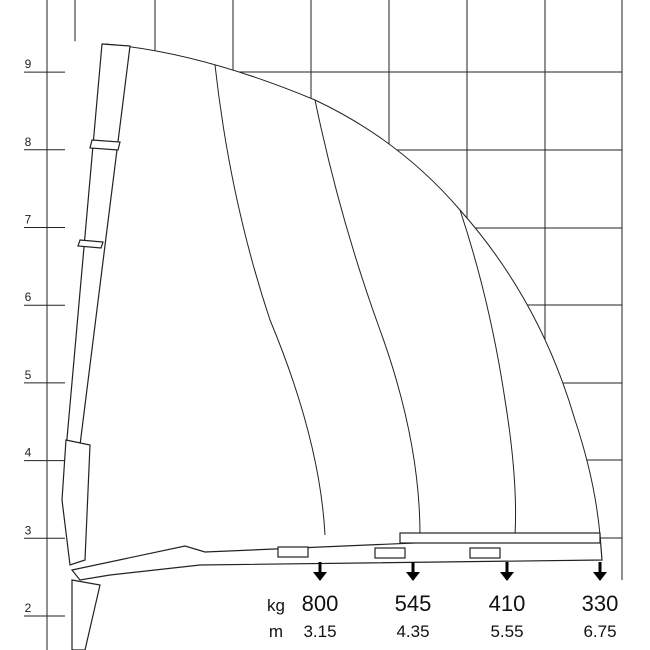 The height and width of the screenshot is (650, 650). What do you see at coordinates (319, 631) in the screenshot?
I see `reach-value: 3.15` at bounding box center [319, 631].